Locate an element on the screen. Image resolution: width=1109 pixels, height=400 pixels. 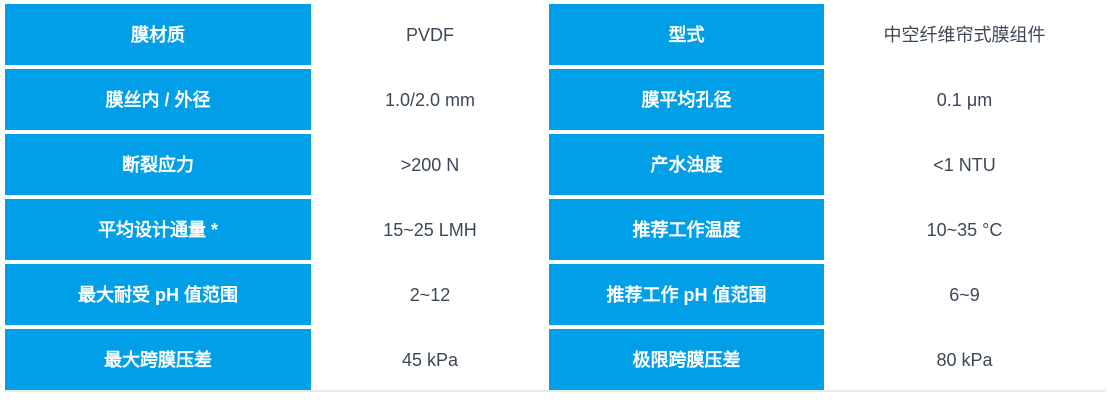
spec-value-design-flux: 15~25 LMH is located at coordinates (430, 229).